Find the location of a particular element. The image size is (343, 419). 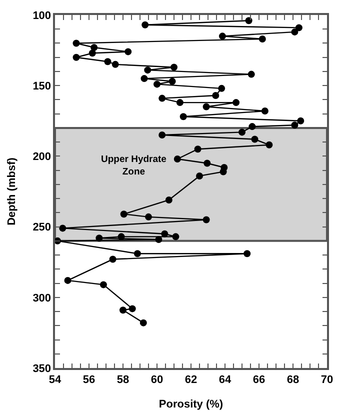

x-tick-label: 68 is located at coordinates (293, 380).